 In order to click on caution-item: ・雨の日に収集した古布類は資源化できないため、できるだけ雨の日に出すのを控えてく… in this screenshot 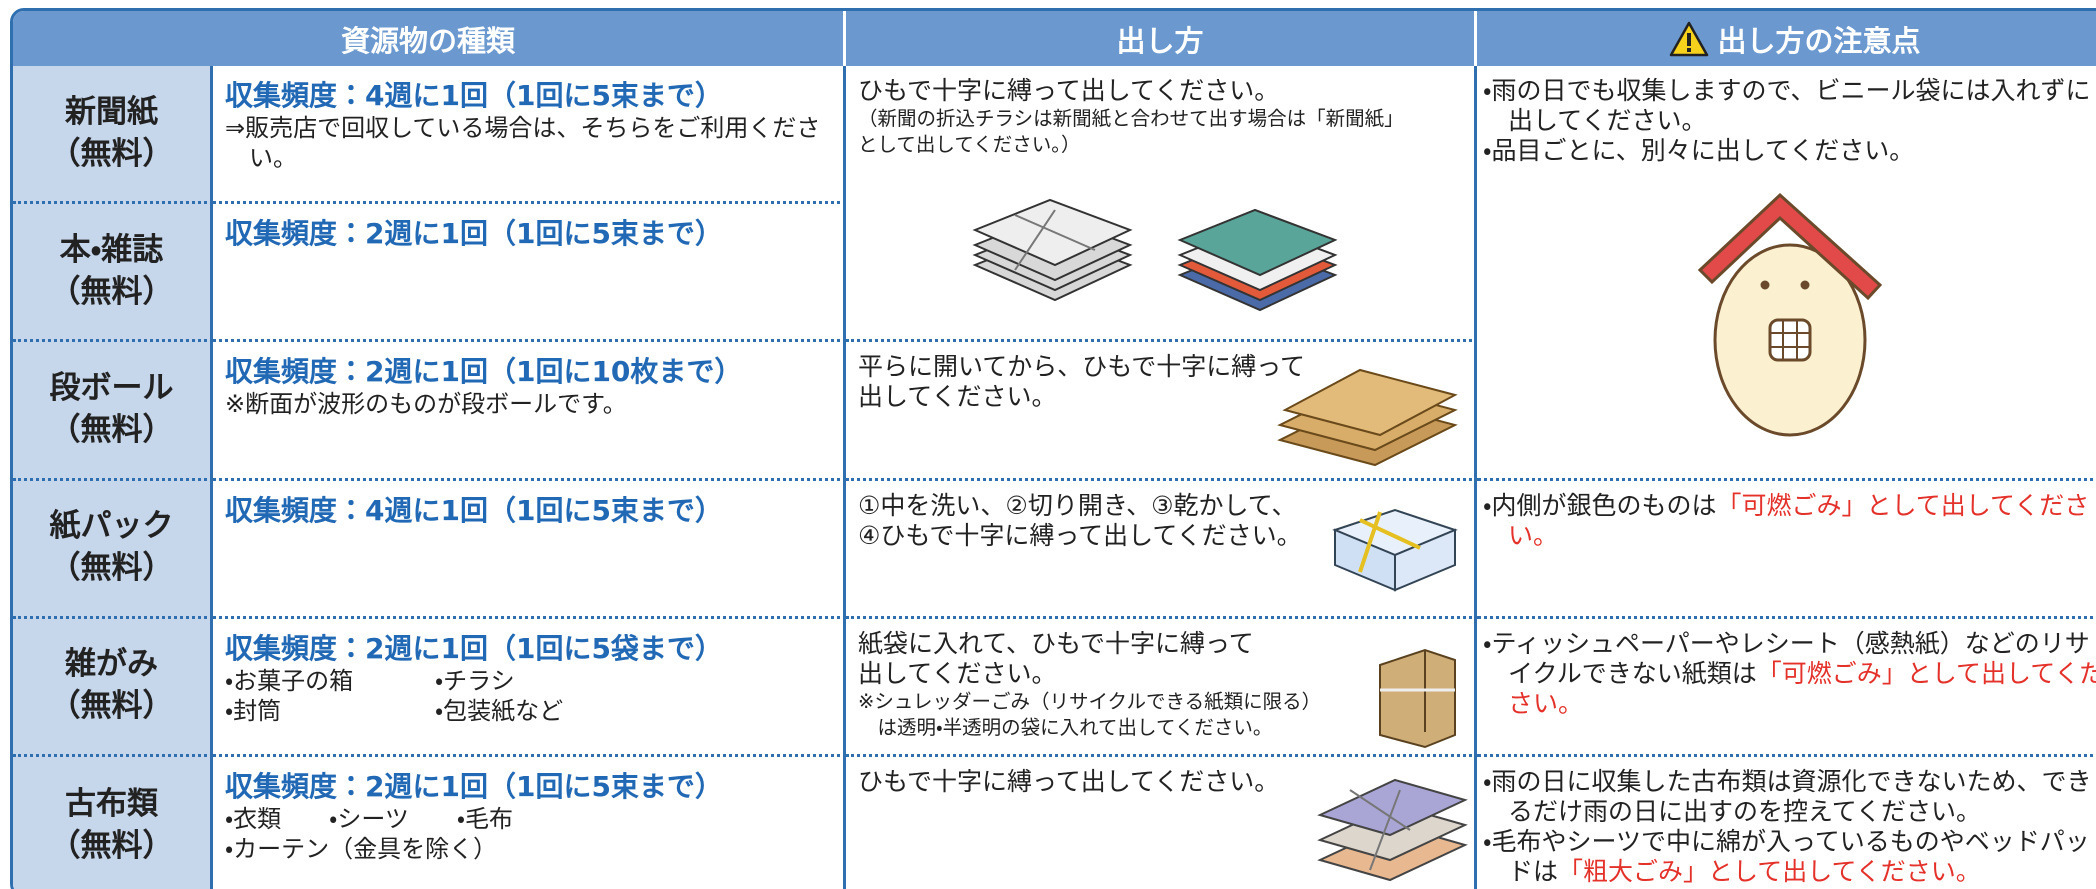, I will do `click(1789, 797)`.